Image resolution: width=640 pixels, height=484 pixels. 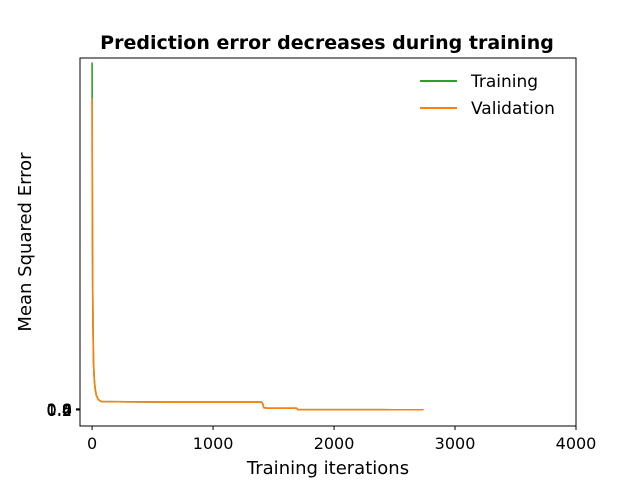 What do you see at coordinates (487, 95) in the screenshot?
I see `legend: Training Validation` at bounding box center [487, 95].